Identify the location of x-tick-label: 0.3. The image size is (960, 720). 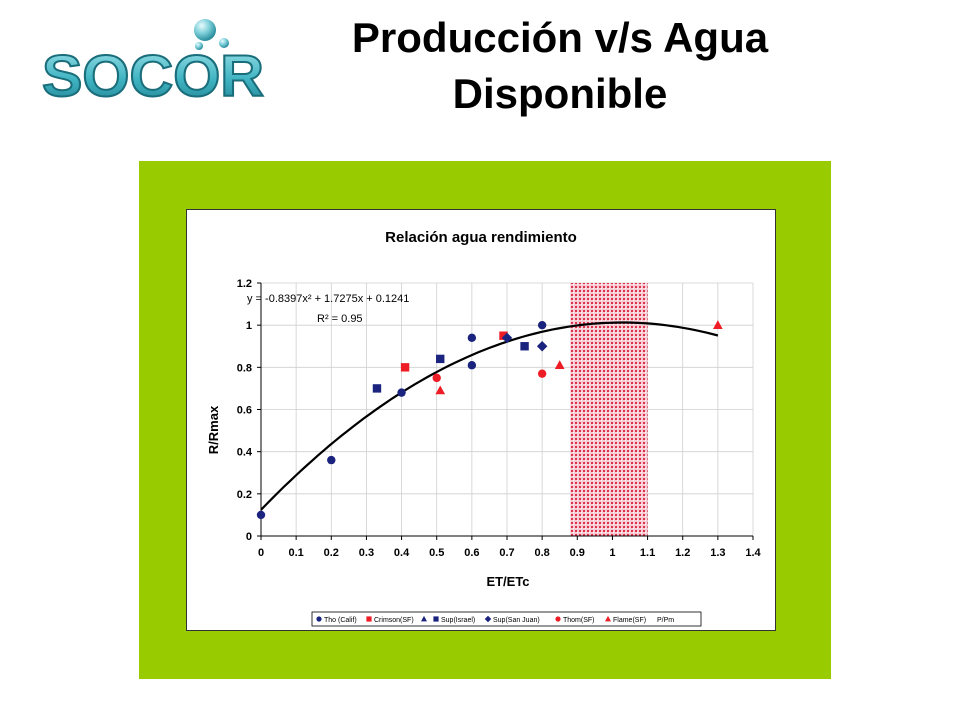
(366, 553).